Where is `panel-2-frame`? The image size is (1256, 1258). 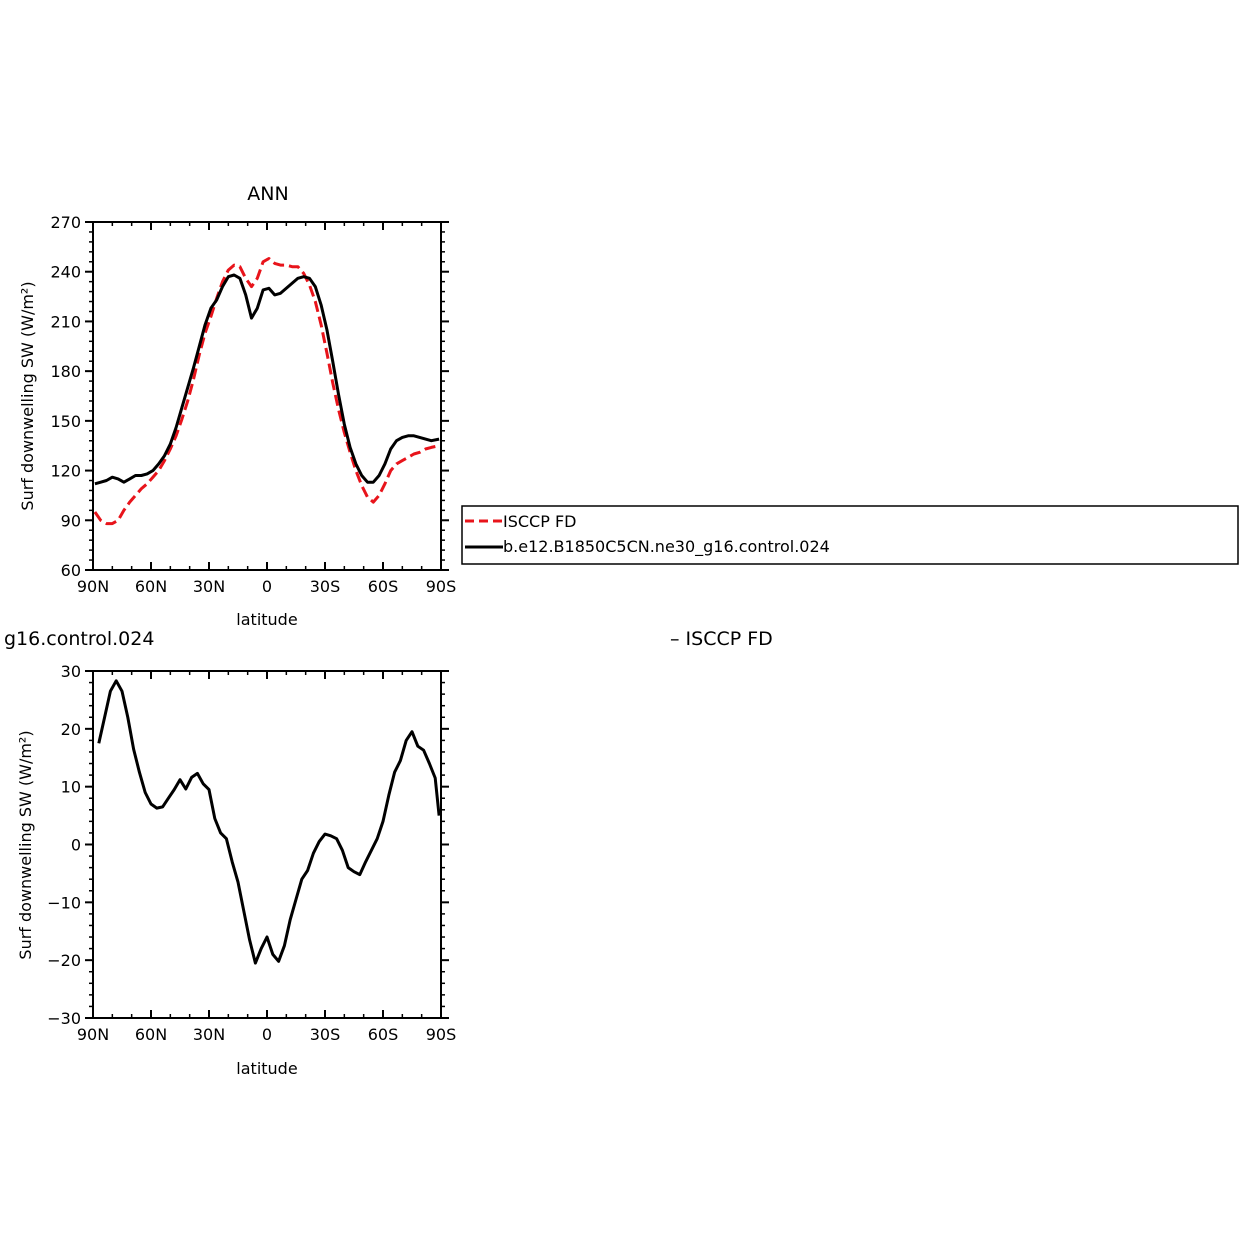 panel-2-frame is located at coordinates (267, 844).